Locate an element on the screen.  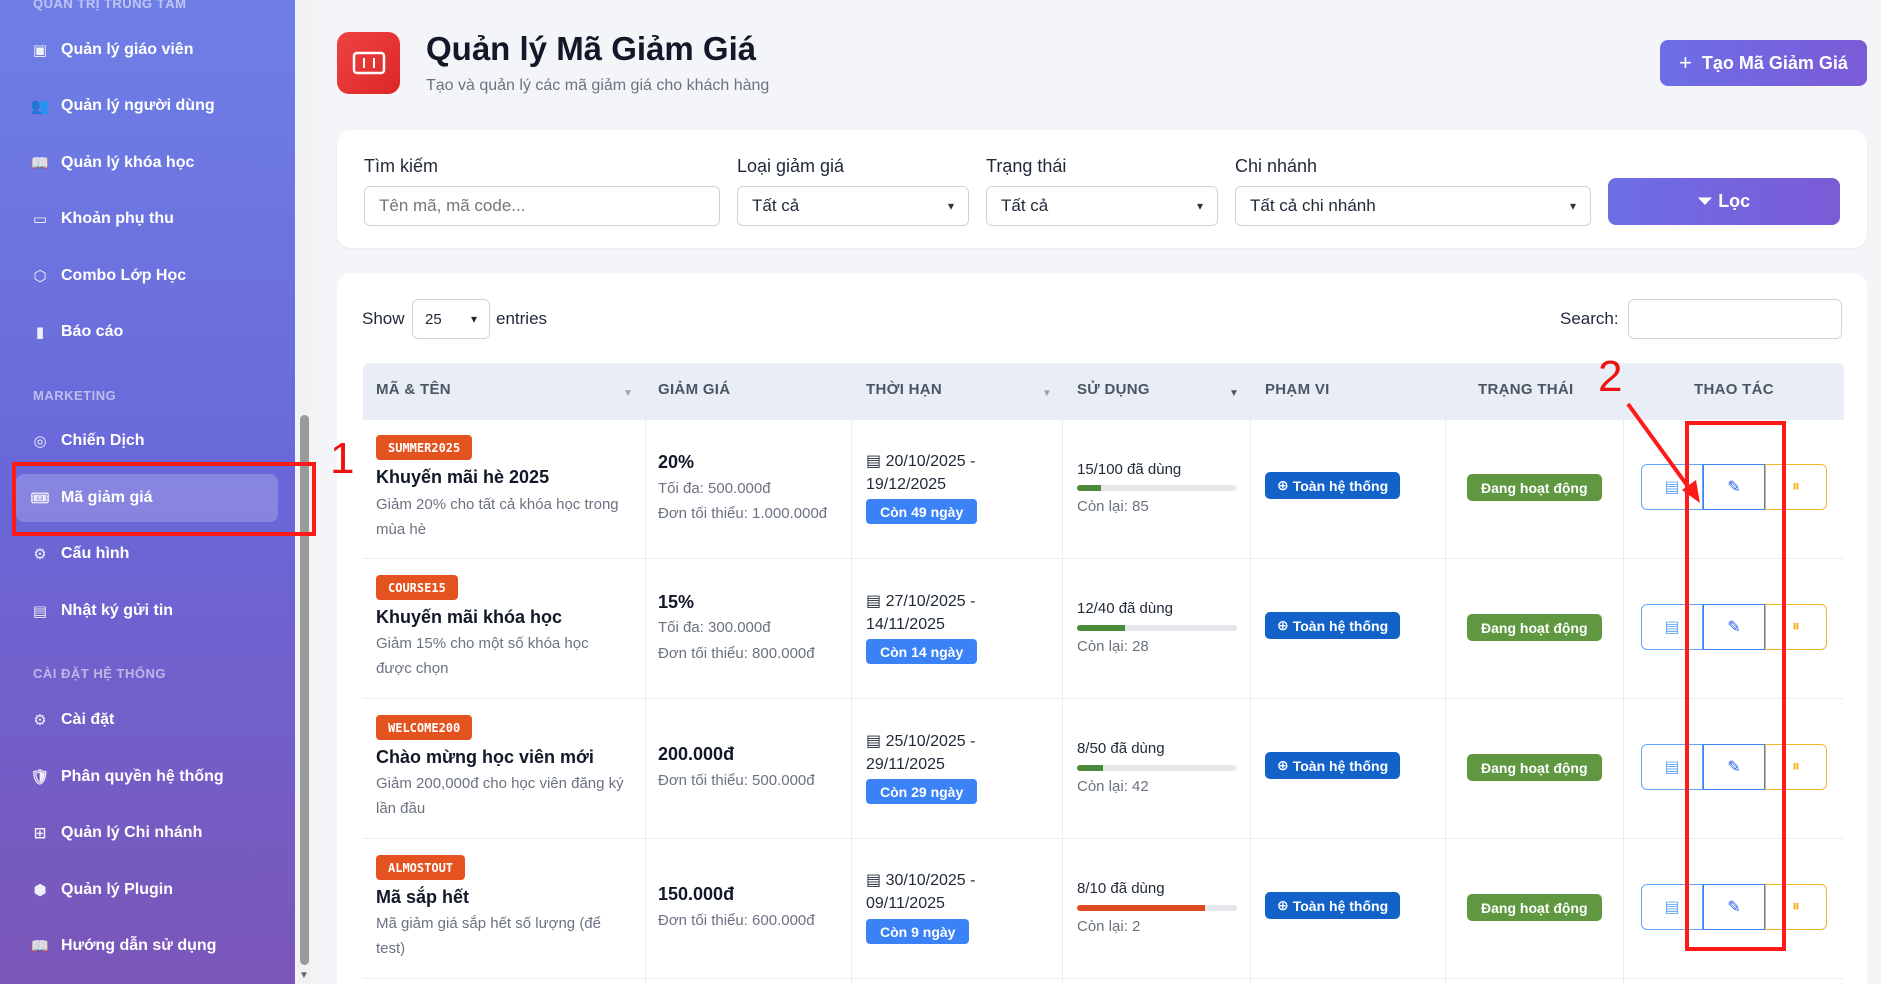
sidebar-item-reports: ▮ Báo cáo is located at coordinates (147, 332).